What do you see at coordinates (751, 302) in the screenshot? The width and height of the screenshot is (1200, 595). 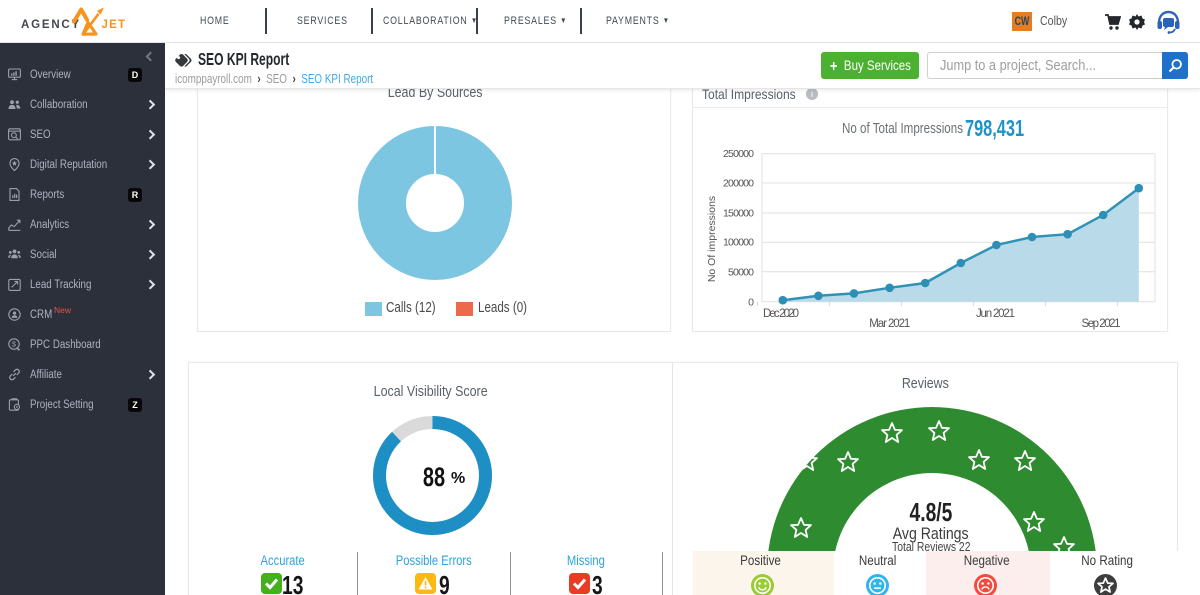 I see `svg-text: 0` at bounding box center [751, 302].